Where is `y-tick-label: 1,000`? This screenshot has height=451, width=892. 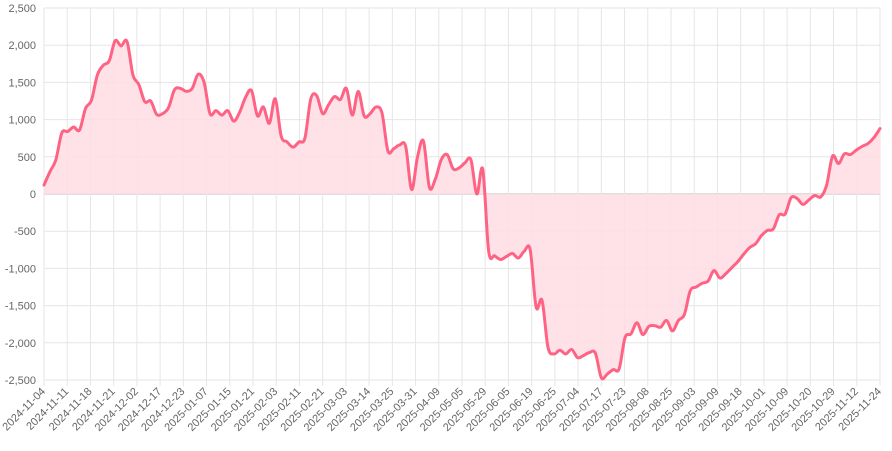
y-tick-label: 1,000 is located at coordinates (22, 121).